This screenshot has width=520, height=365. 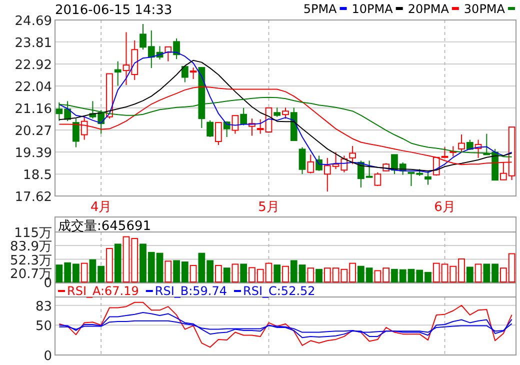 I want to click on y-tick-label: 22.92, so click(x=33, y=66).